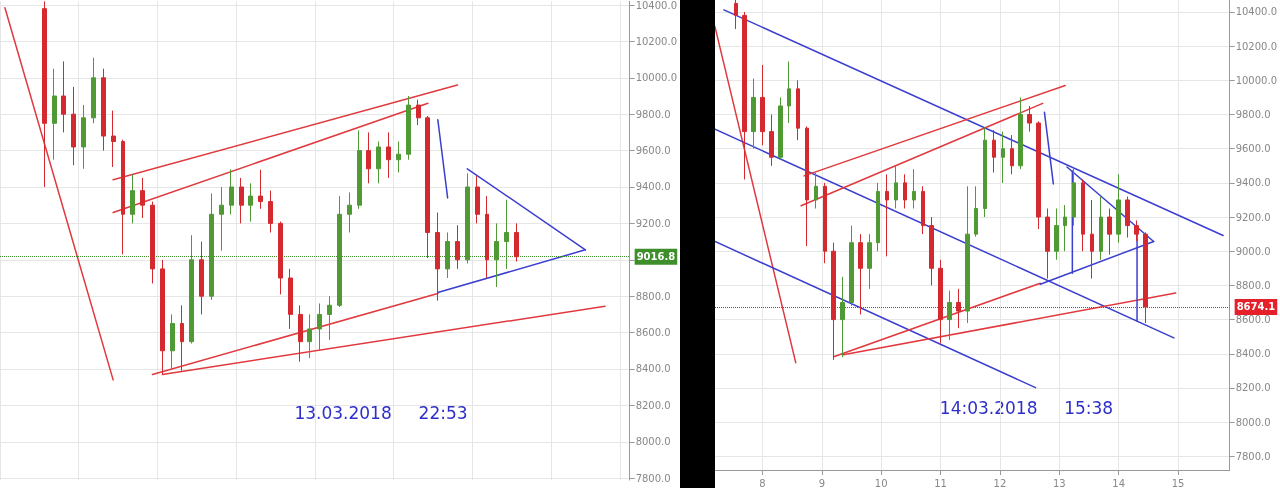  I want to click on x-tick-label: 10, so click(881, 482).